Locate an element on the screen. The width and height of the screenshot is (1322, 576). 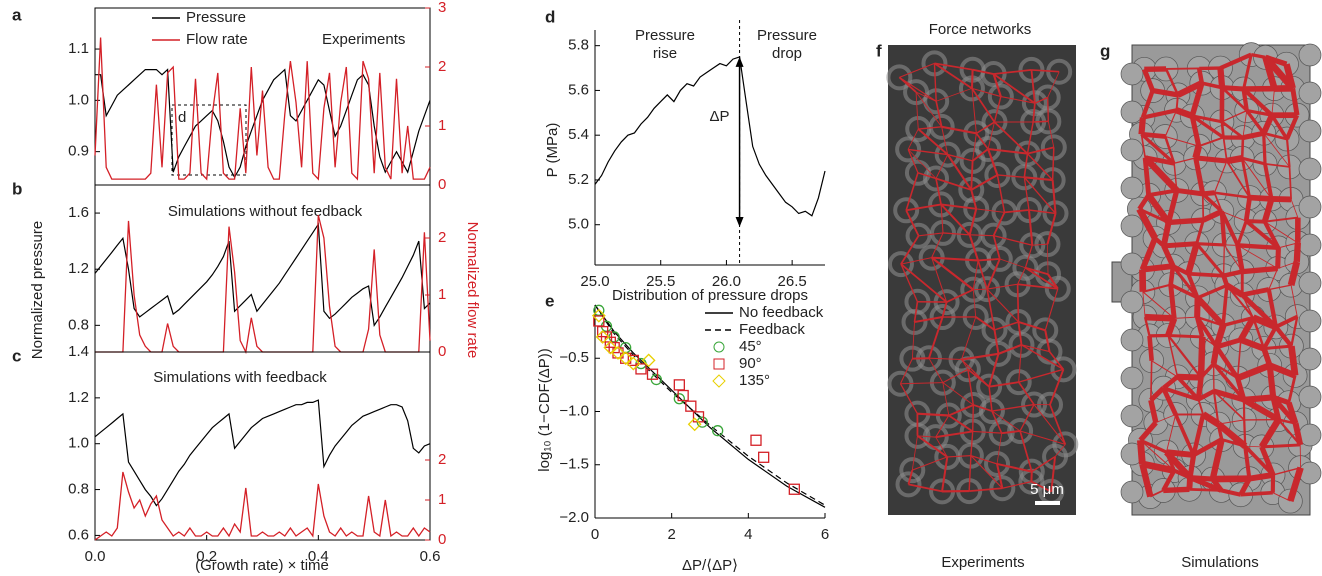
legend-label: Feedback is located at coordinates (772, 329).